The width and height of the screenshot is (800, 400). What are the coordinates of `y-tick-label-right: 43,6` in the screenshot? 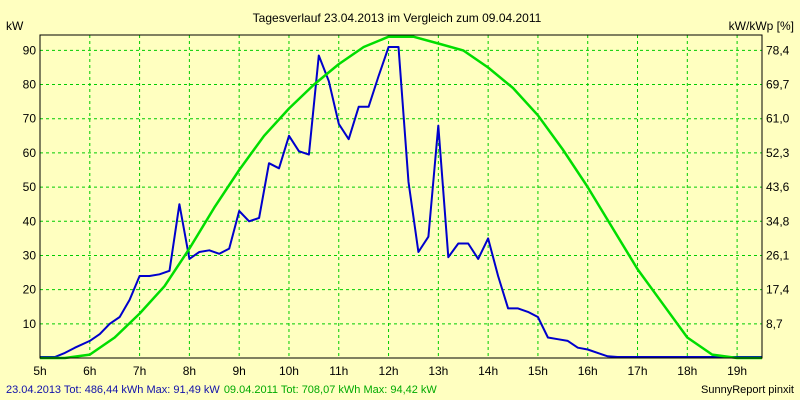 It's located at (778, 187).